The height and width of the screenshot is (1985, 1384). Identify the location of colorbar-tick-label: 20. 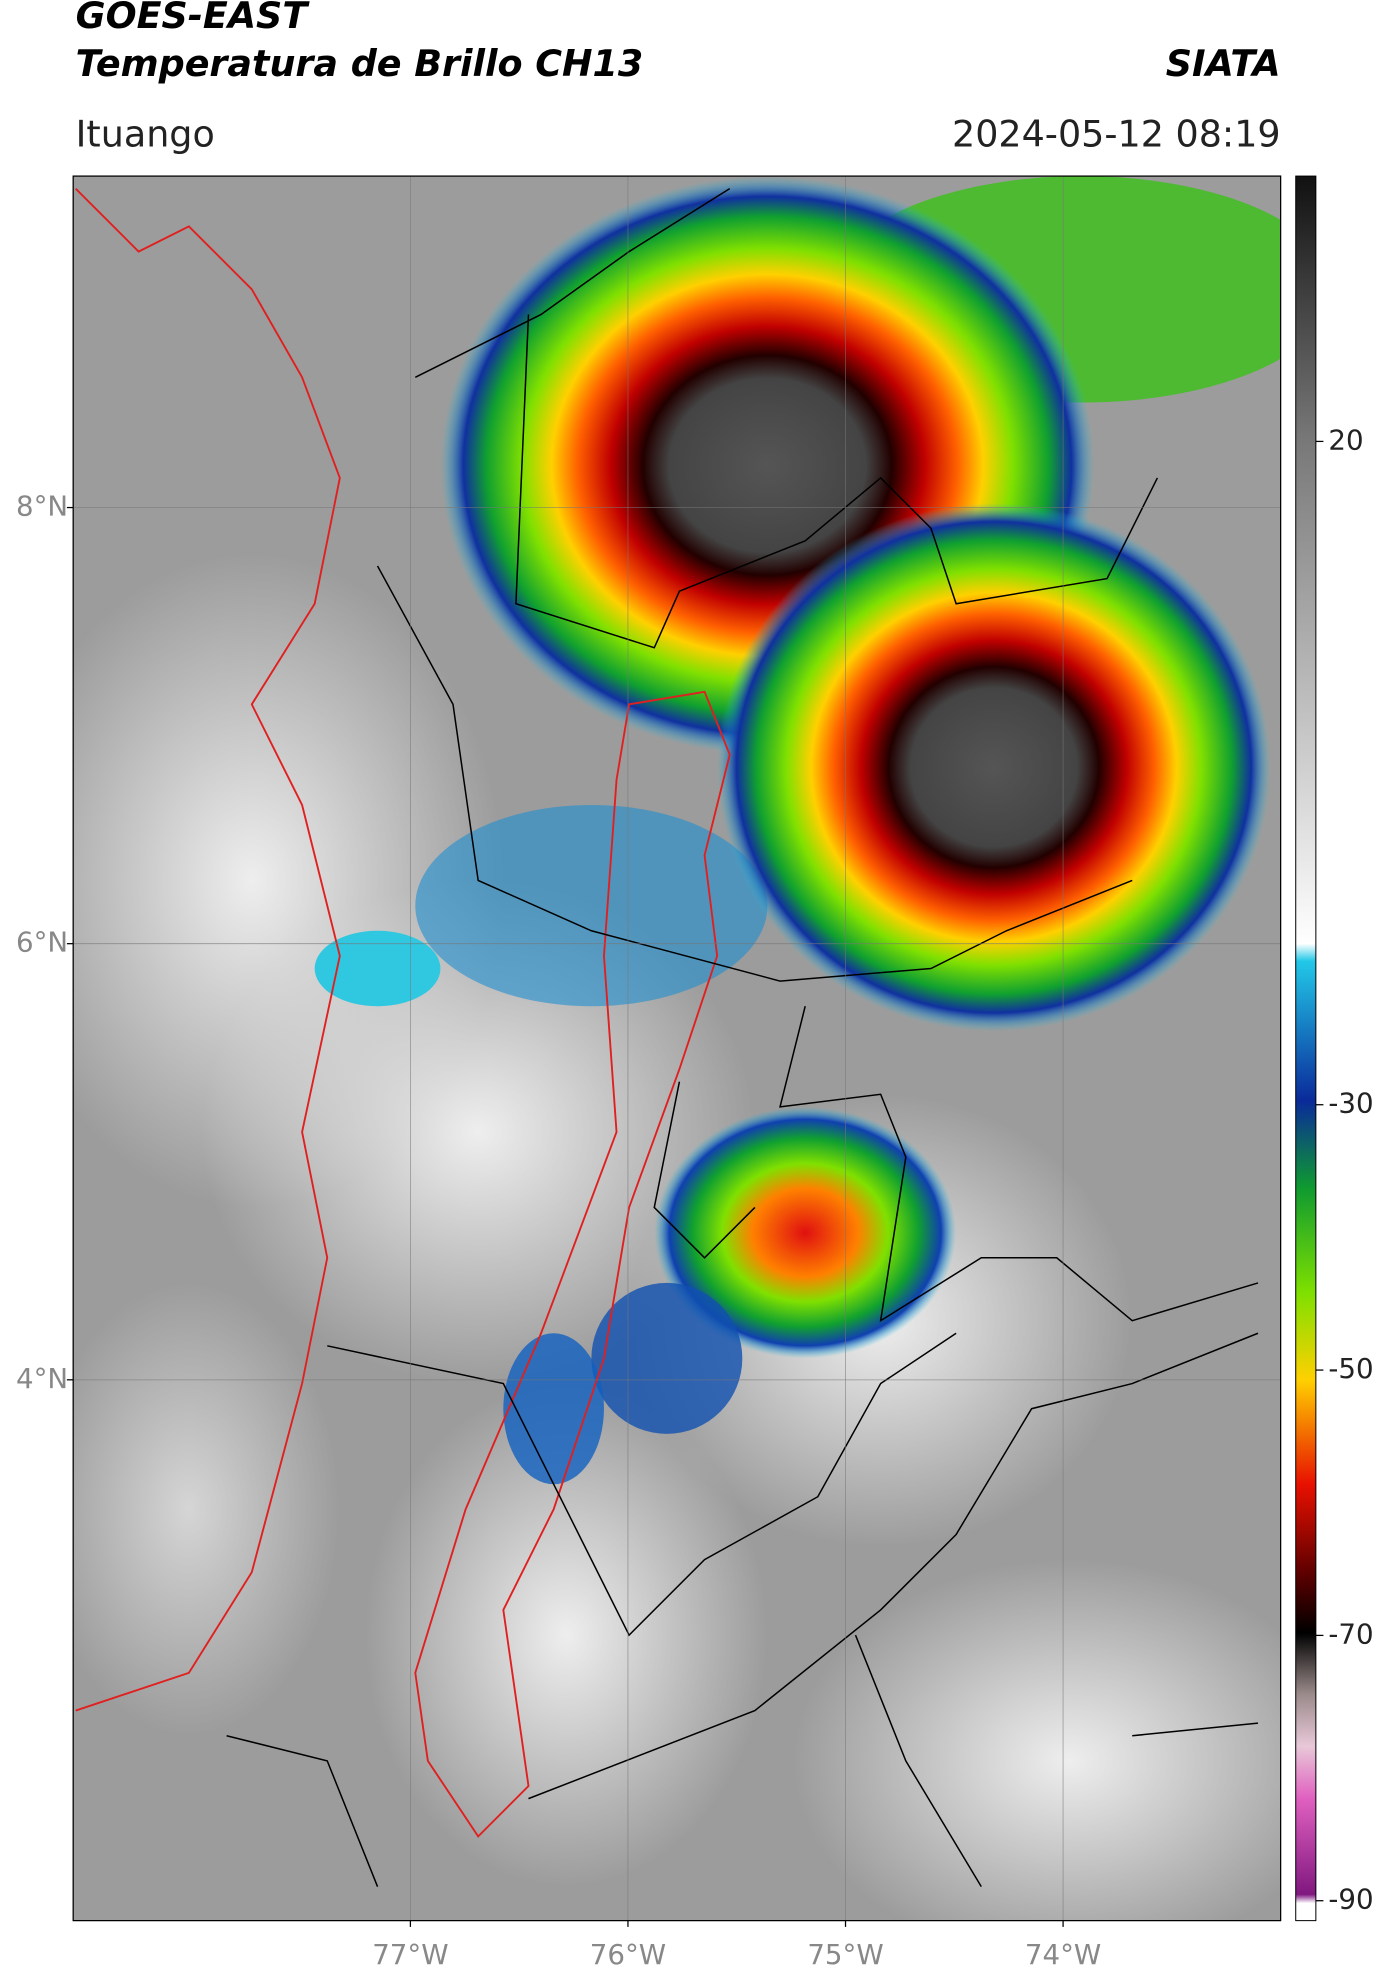
(1345, 439).